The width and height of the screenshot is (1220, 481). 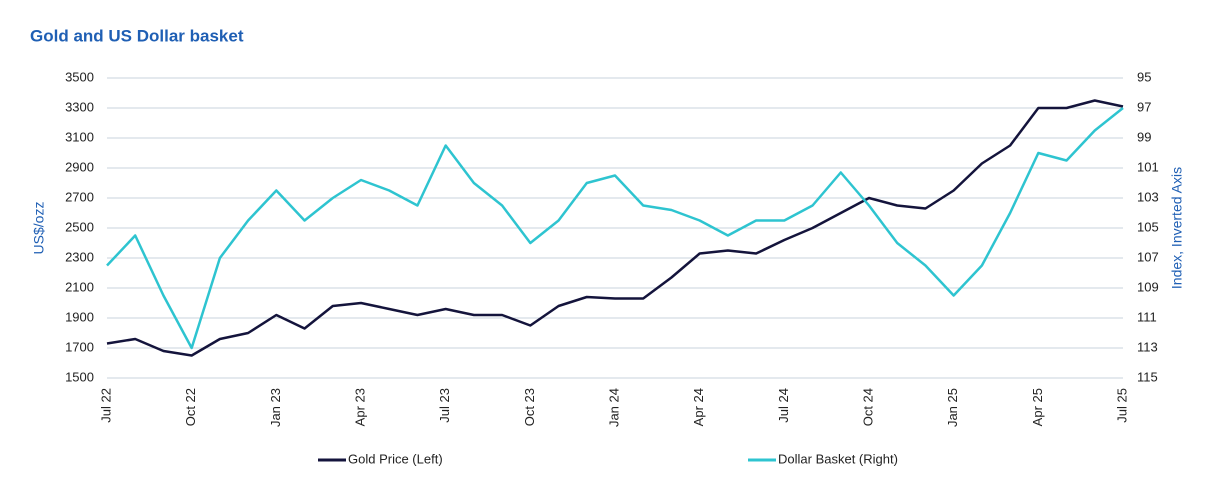 I want to click on y2-tick-label: 97, so click(x=1144, y=106).